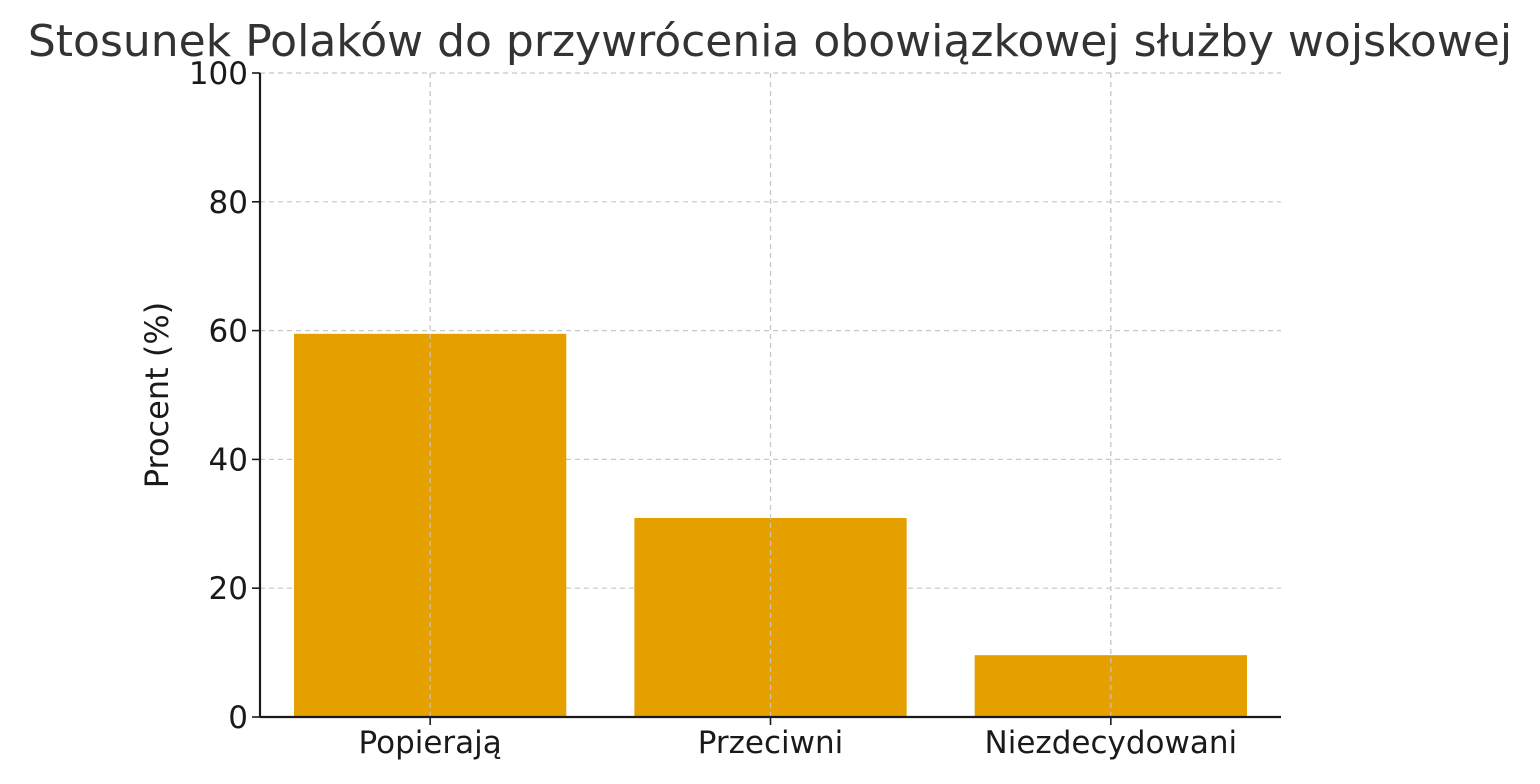 Image resolution: width=1540 pixels, height=784 pixels. Describe the element at coordinates (228, 203) in the screenshot. I see `y-tick-label: 80` at that location.